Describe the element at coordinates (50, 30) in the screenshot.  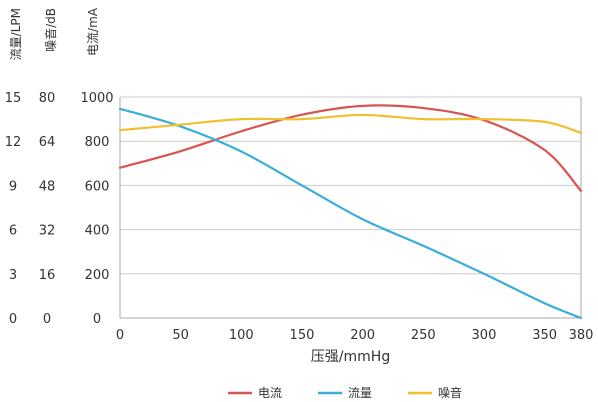
I see `y-axis-unit-label: 噪音/dB` at that location.